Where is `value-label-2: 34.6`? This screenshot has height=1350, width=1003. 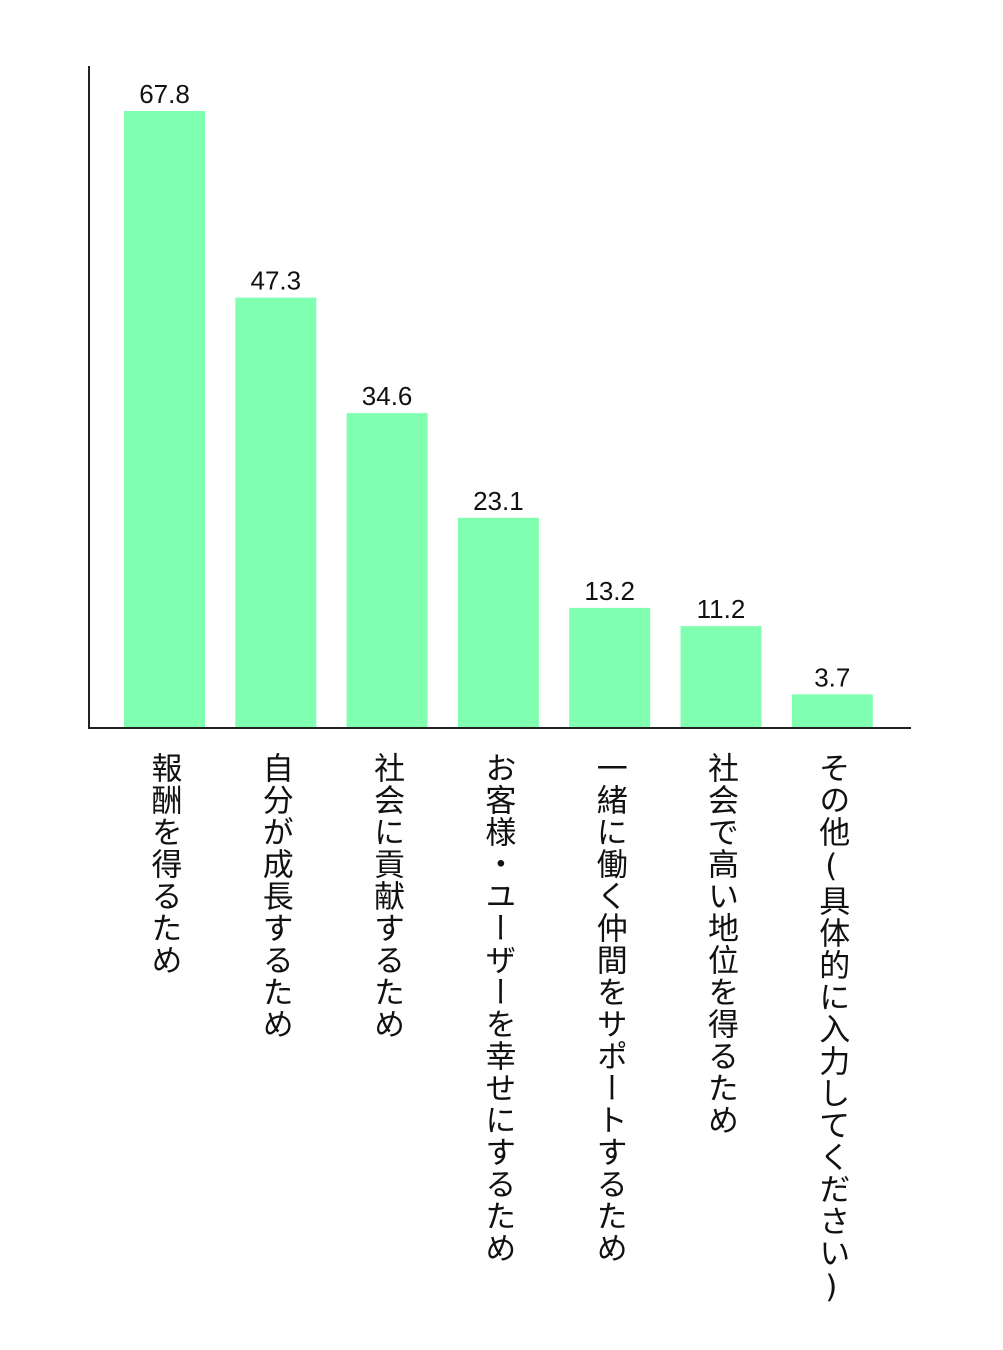
value-label-2: 34.6 is located at coordinates (387, 396).